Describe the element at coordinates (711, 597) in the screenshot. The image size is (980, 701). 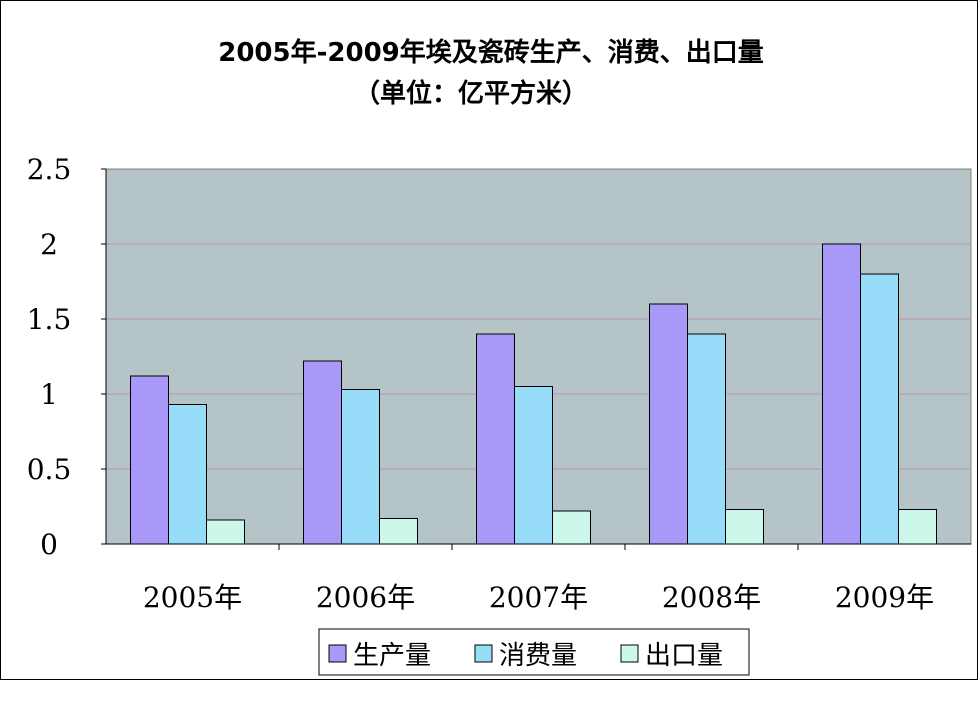
I see `x-category-label: 2008年` at that location.